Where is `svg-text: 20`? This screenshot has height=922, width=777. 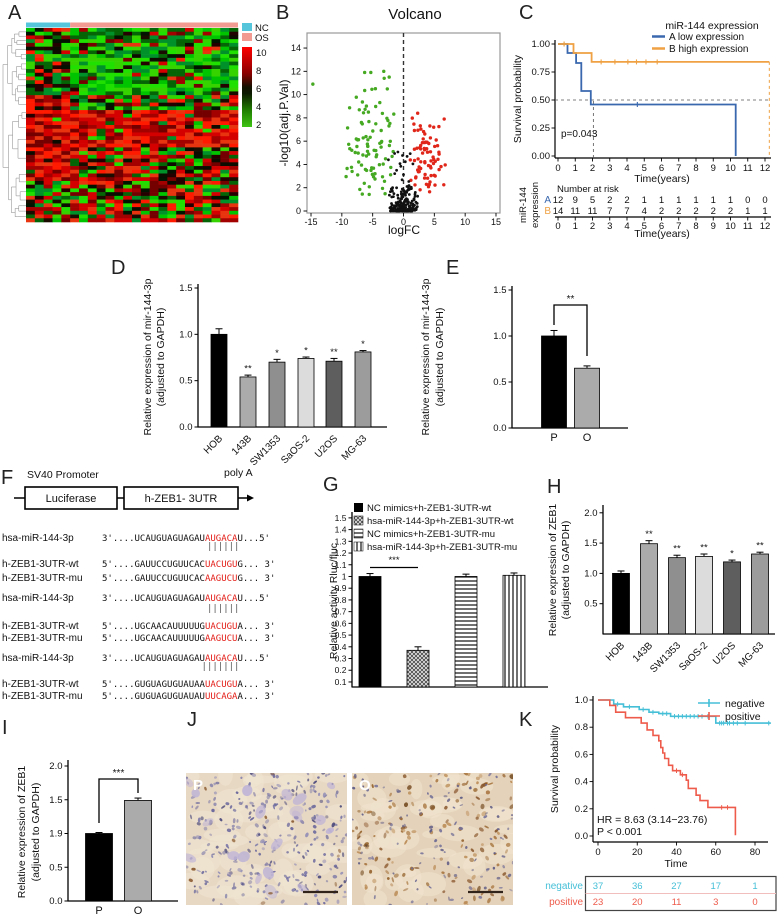 svg-text: 20 is located at coordinates (637, 902).